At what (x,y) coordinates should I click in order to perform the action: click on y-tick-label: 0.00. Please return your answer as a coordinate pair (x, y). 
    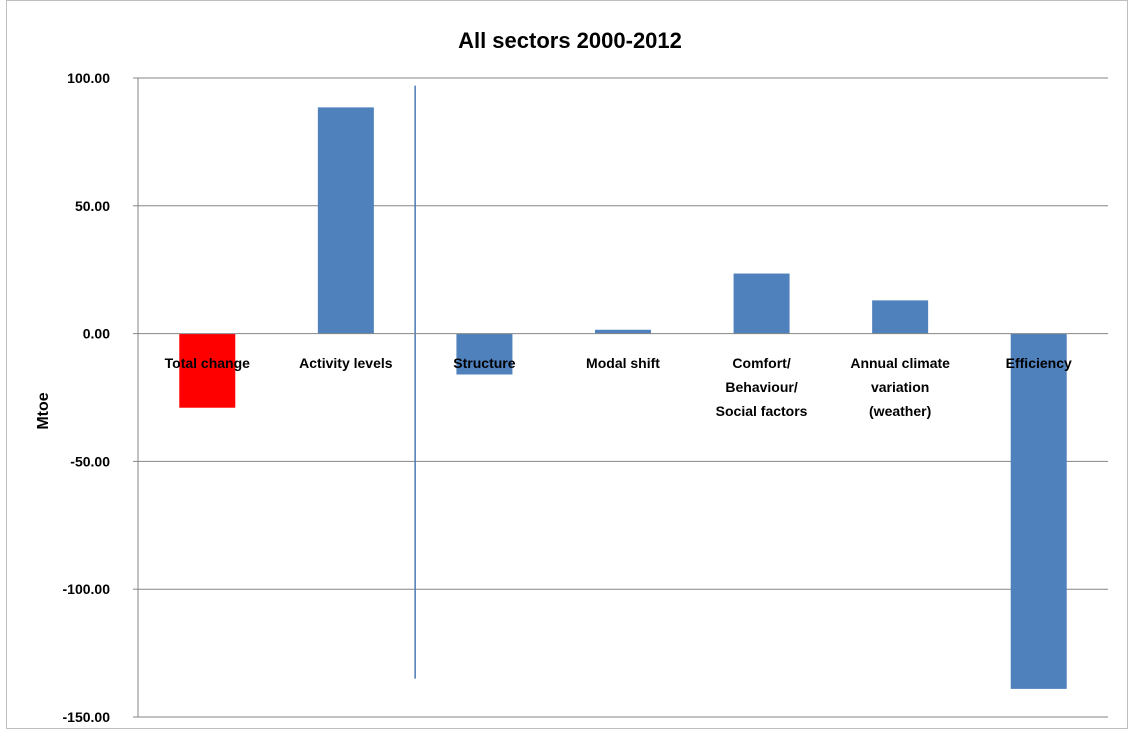
    Looking at the image, I should click on (96, 334).